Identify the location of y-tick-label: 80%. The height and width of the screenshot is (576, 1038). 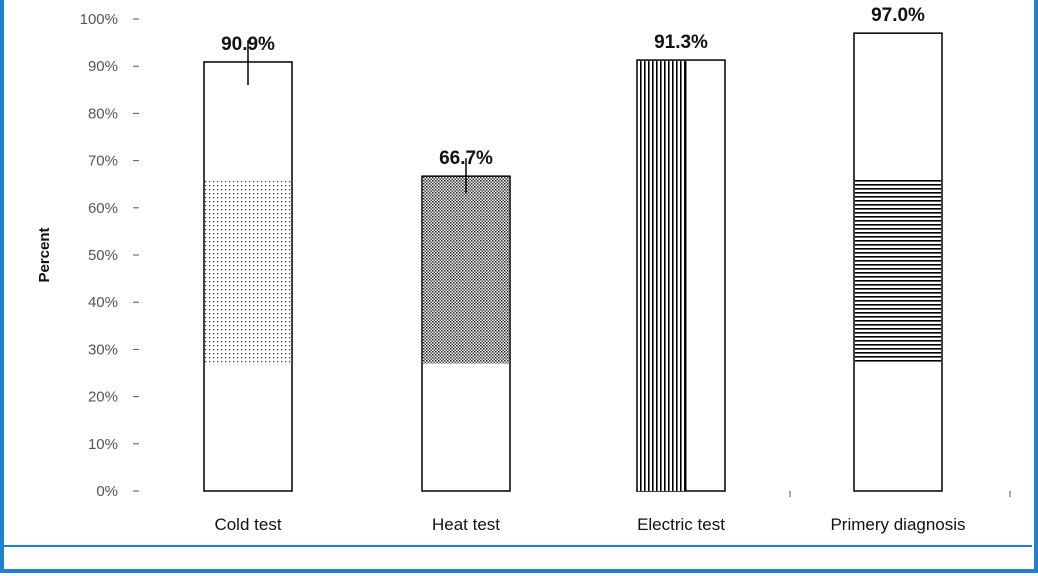
(103, 113).